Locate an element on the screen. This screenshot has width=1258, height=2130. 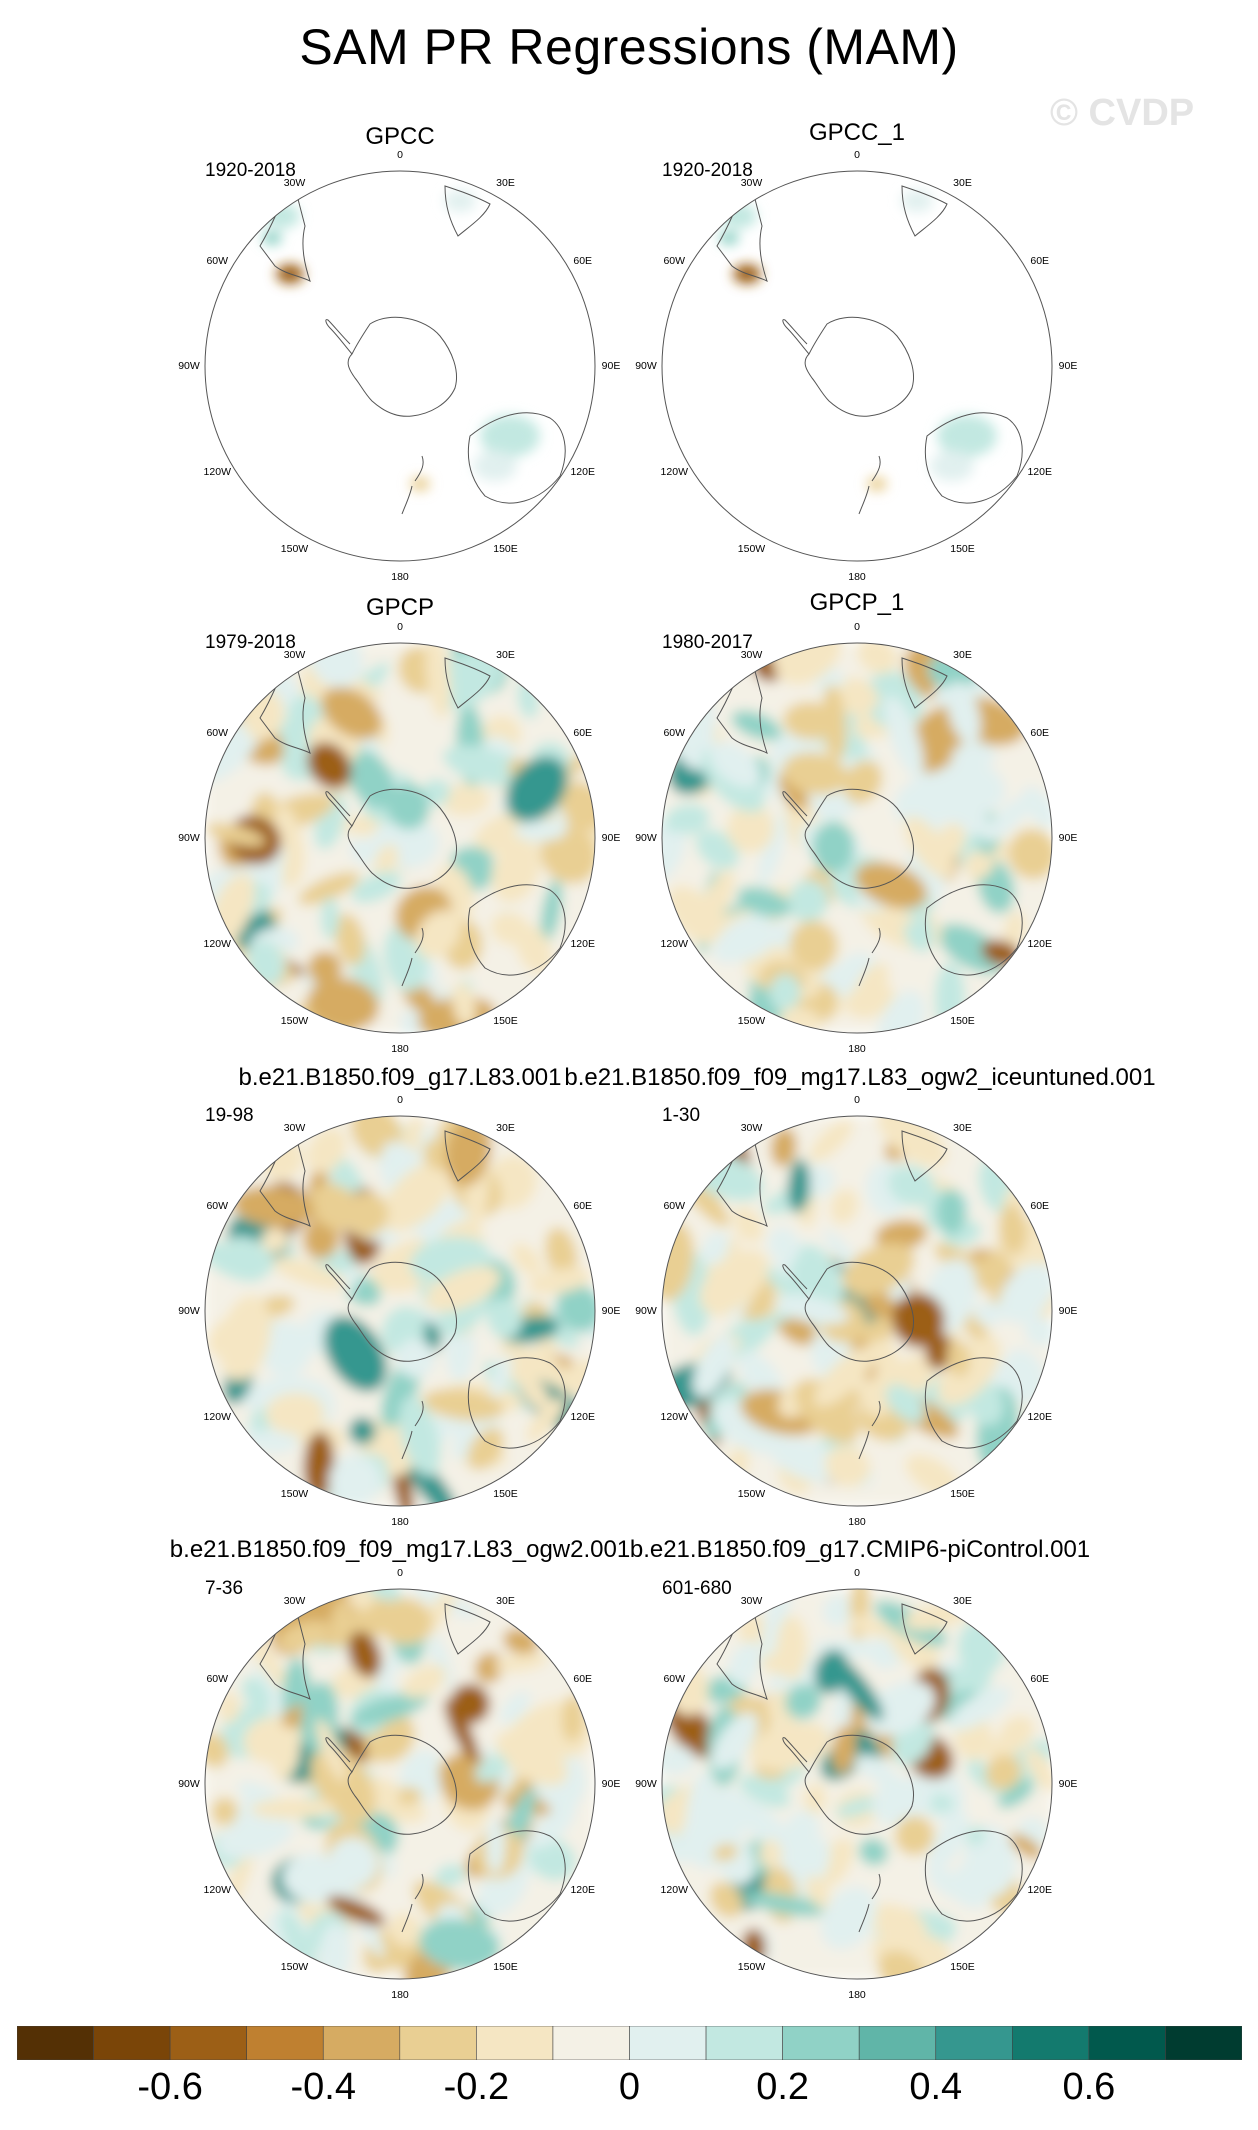
panel-period: 1-30 is located at coordinates (681, 1115).